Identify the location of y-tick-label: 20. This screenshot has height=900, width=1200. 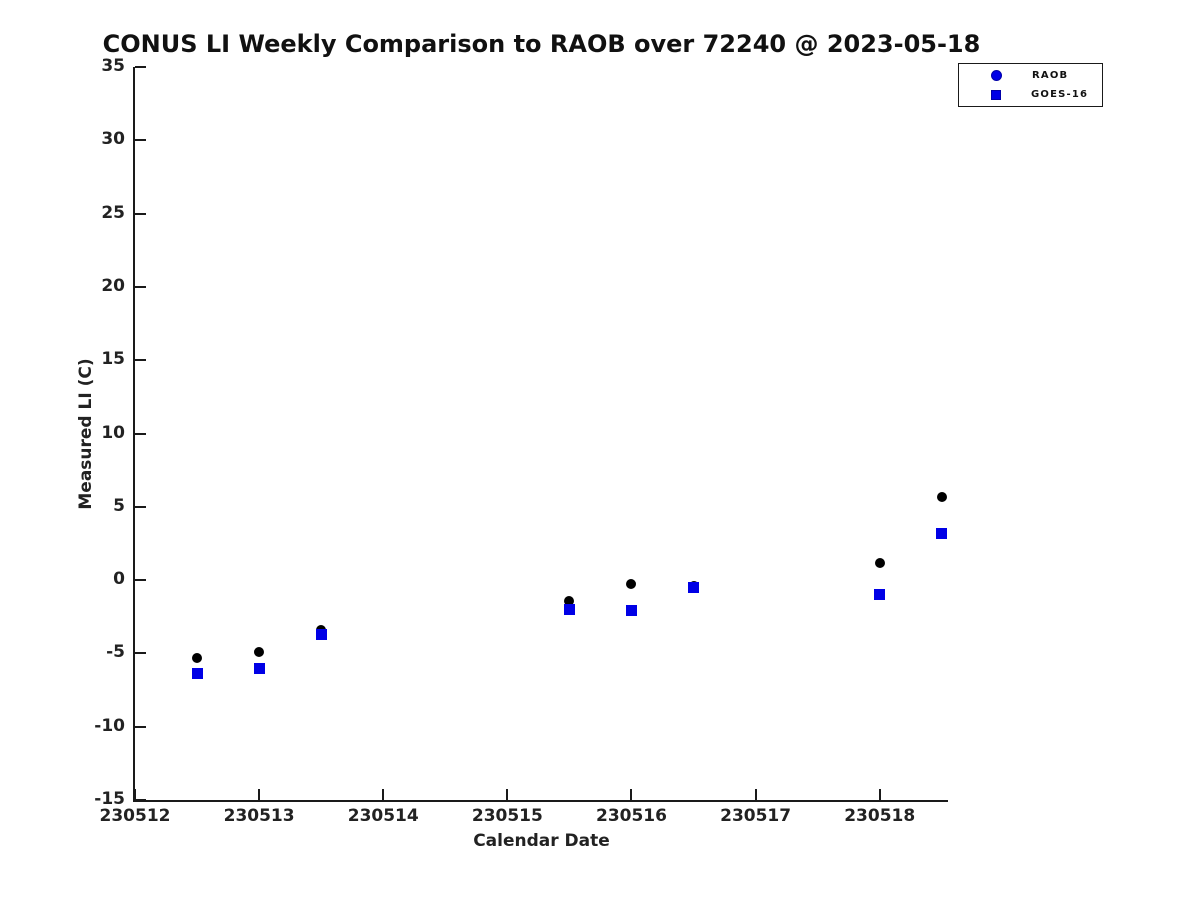
(113, 285).